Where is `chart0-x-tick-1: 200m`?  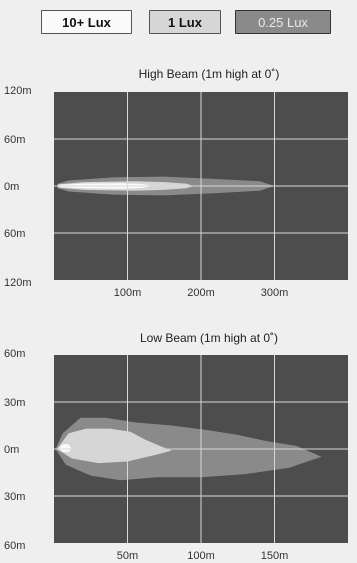 chart0-x-tick-1: 200m is located at coordinates (201, 293).